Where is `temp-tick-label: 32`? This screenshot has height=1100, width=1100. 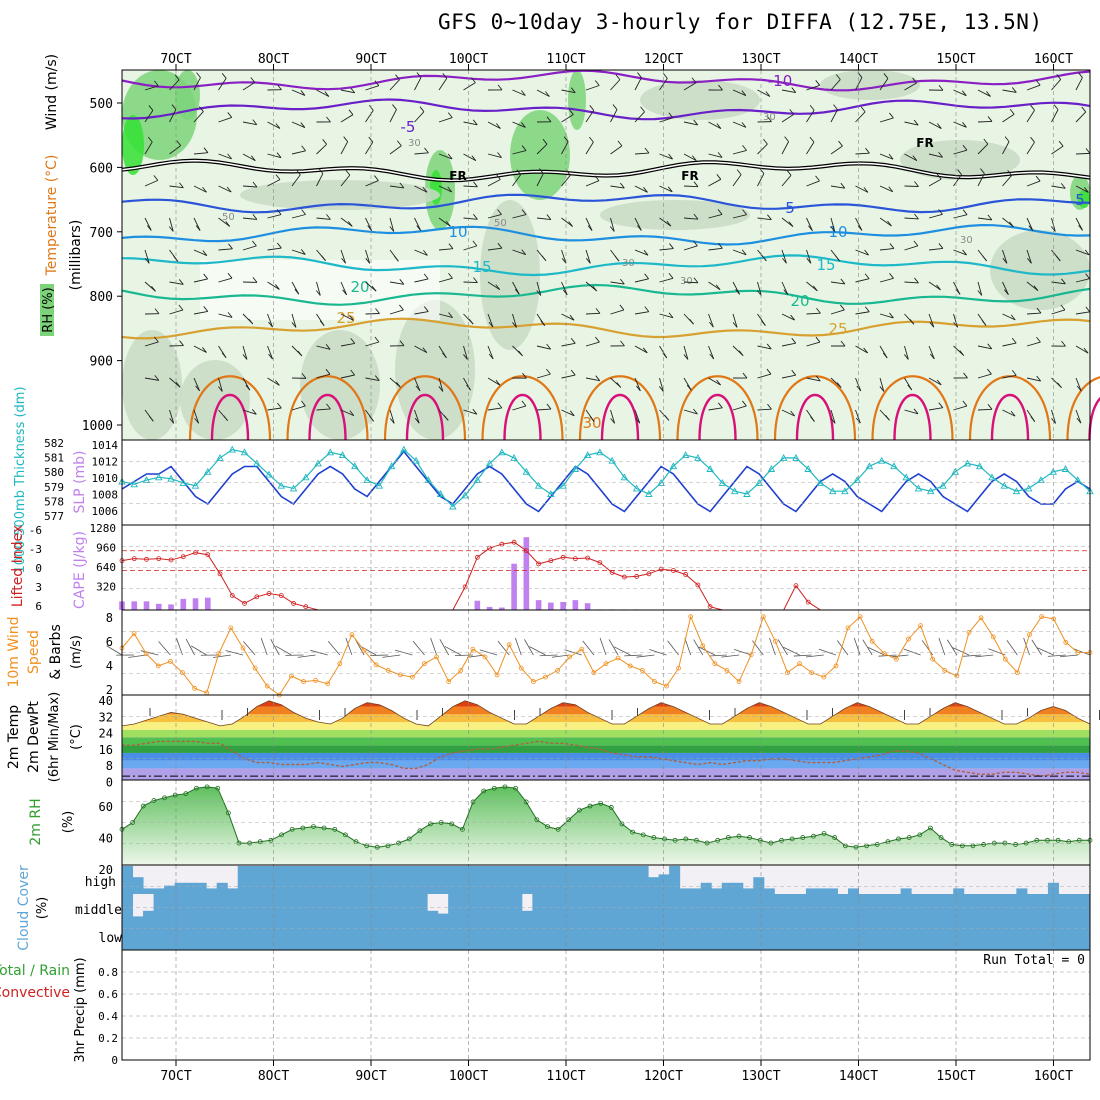
temp-tick-label: 32 is located at coordinates (106, 717).